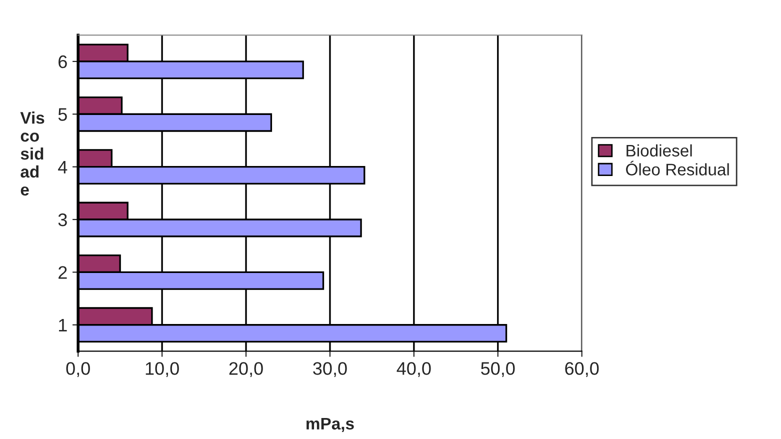 This screenshot has height=439, width=781. Describe the element at coordinates (582, 370) in the screenshot. I see `x-tick-label: 60,0` at that location.